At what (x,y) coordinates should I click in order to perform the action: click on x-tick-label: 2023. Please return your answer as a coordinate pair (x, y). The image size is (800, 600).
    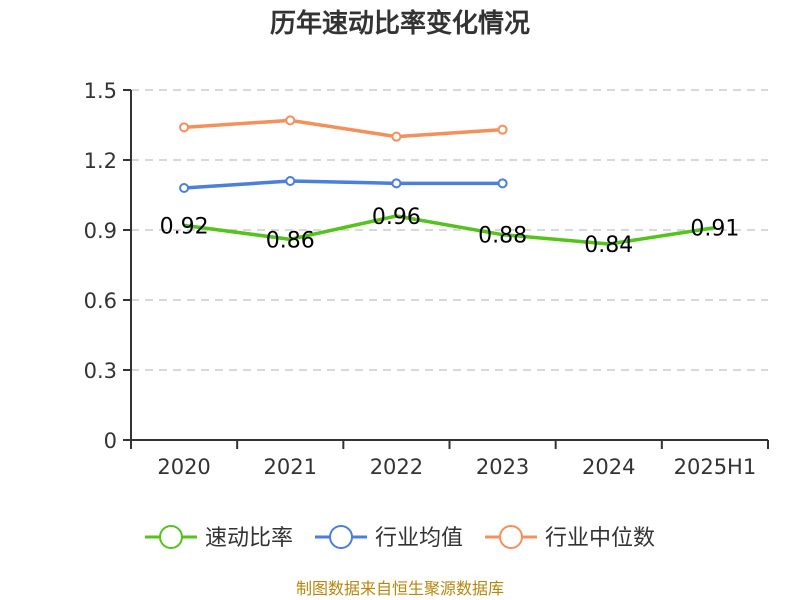
    Looking at the image, I should click on (502, 467).